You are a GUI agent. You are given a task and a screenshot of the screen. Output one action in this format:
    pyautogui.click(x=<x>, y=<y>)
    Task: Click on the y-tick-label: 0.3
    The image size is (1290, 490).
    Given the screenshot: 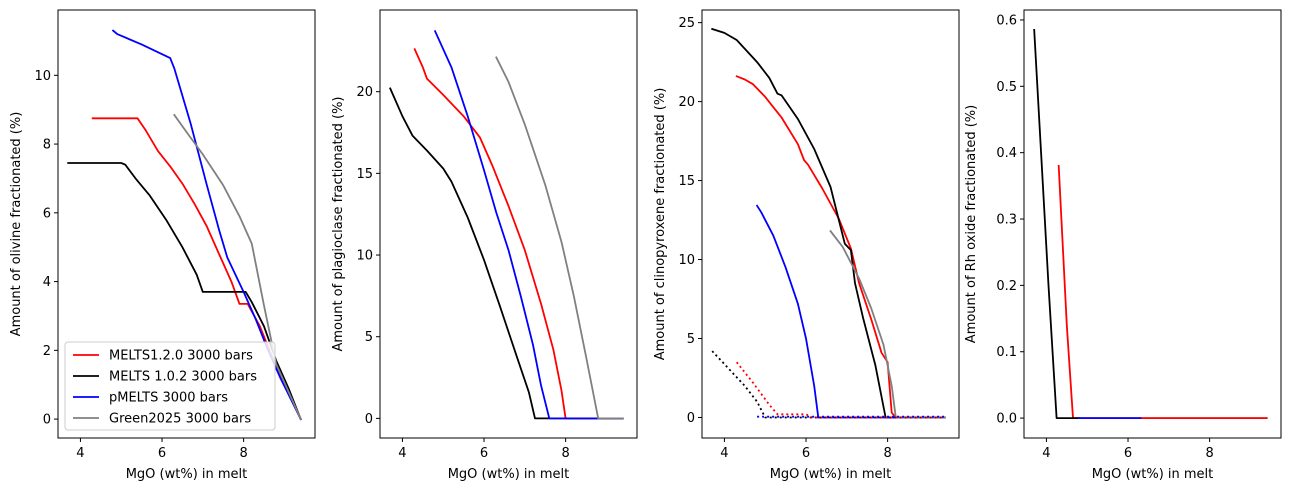 What is the action you would take?
    pyautogui.click(x=1006, y=220)
    